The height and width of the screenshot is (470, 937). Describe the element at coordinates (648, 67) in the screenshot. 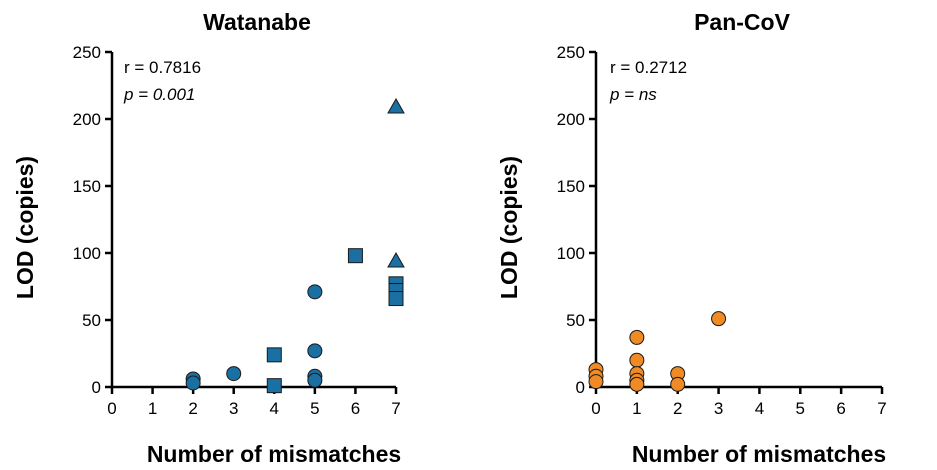

I see `chart-2-r-annotation: r = 0.2712` at that location.